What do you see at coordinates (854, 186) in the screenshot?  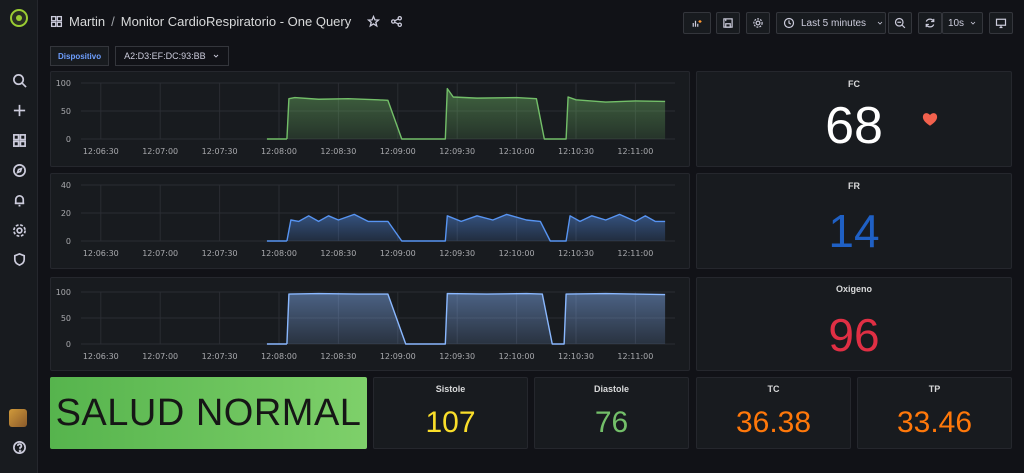 I see `fr-stat-title: FR` at bounding box center [854, 186].